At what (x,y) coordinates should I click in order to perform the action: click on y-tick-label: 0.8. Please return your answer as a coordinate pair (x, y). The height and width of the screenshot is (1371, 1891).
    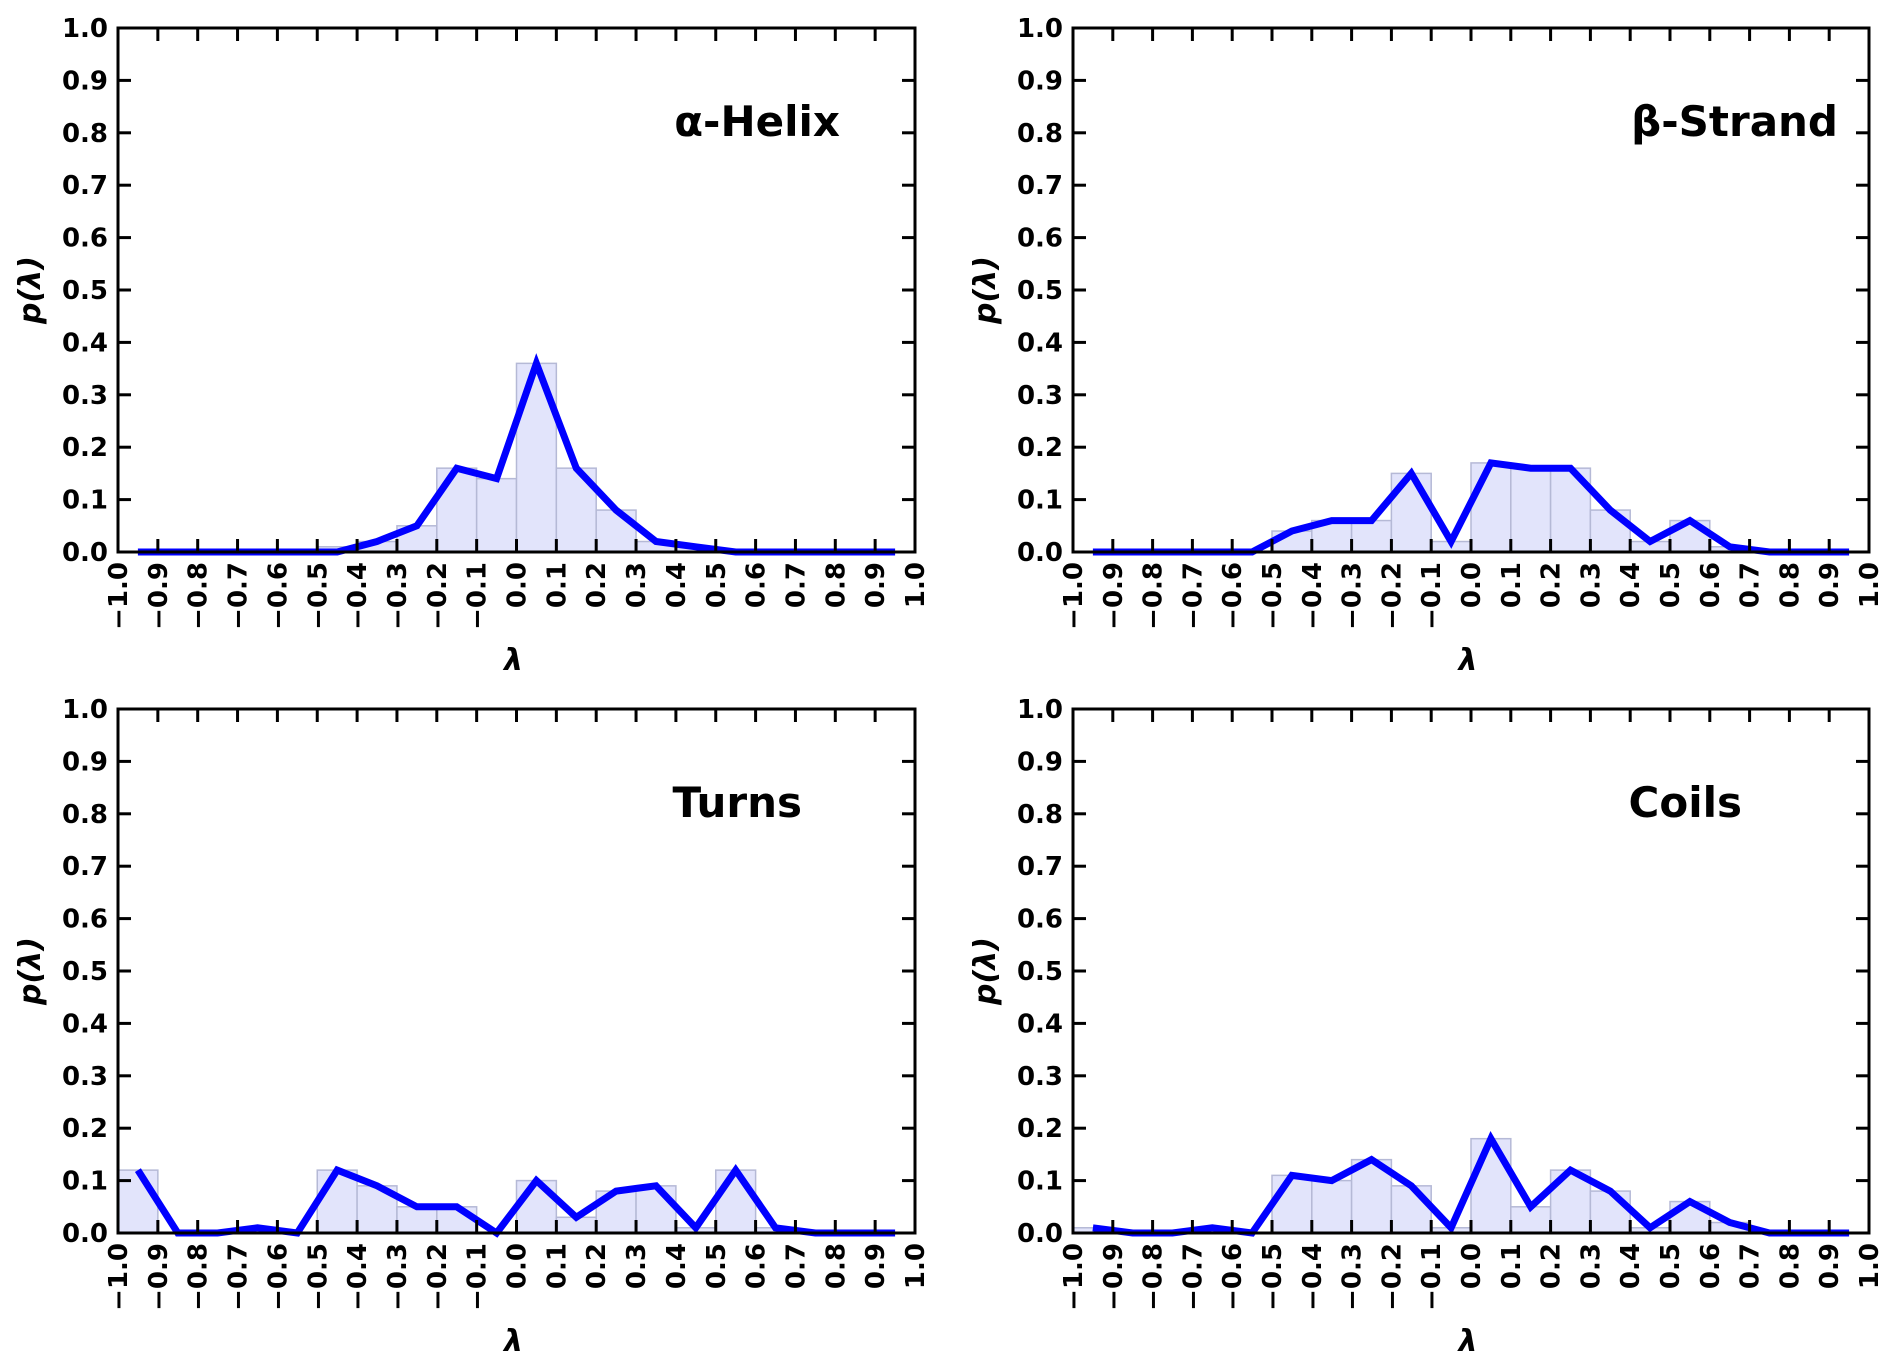
    Looking at the image, I should click on (1040, 815).